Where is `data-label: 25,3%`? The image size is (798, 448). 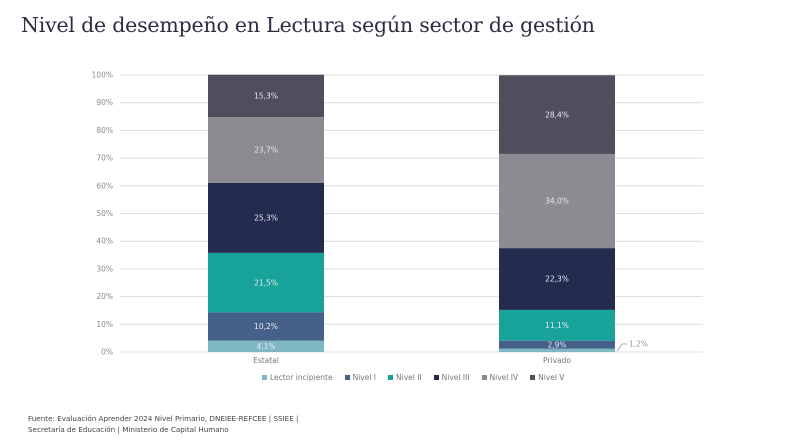 data-label: 25,3% is located at coordinates (266, 217).